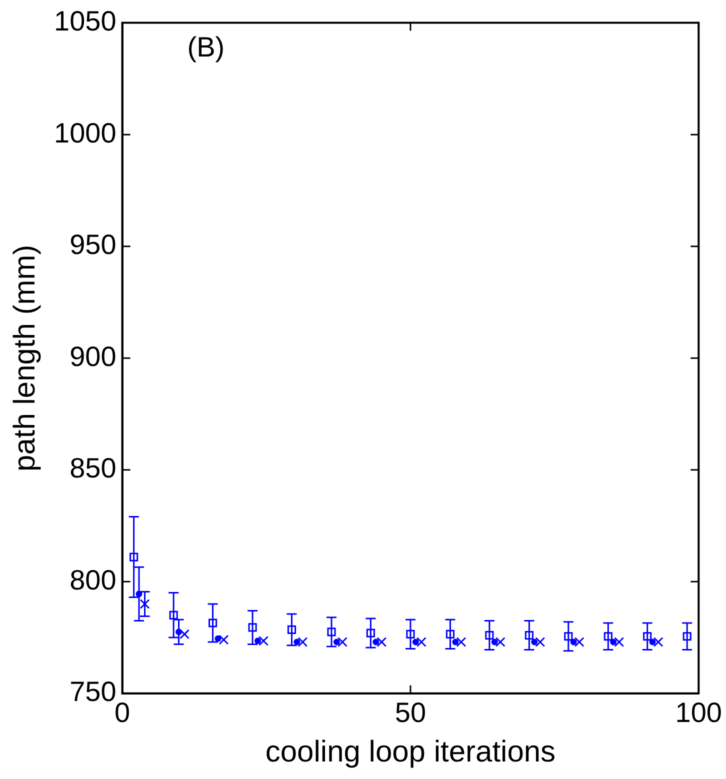 The height and width of the screenshot is (779, 726). Describe the element at coordinates (85, 21) in the screenshot. I see `y-tick-label: 1050` at that location.